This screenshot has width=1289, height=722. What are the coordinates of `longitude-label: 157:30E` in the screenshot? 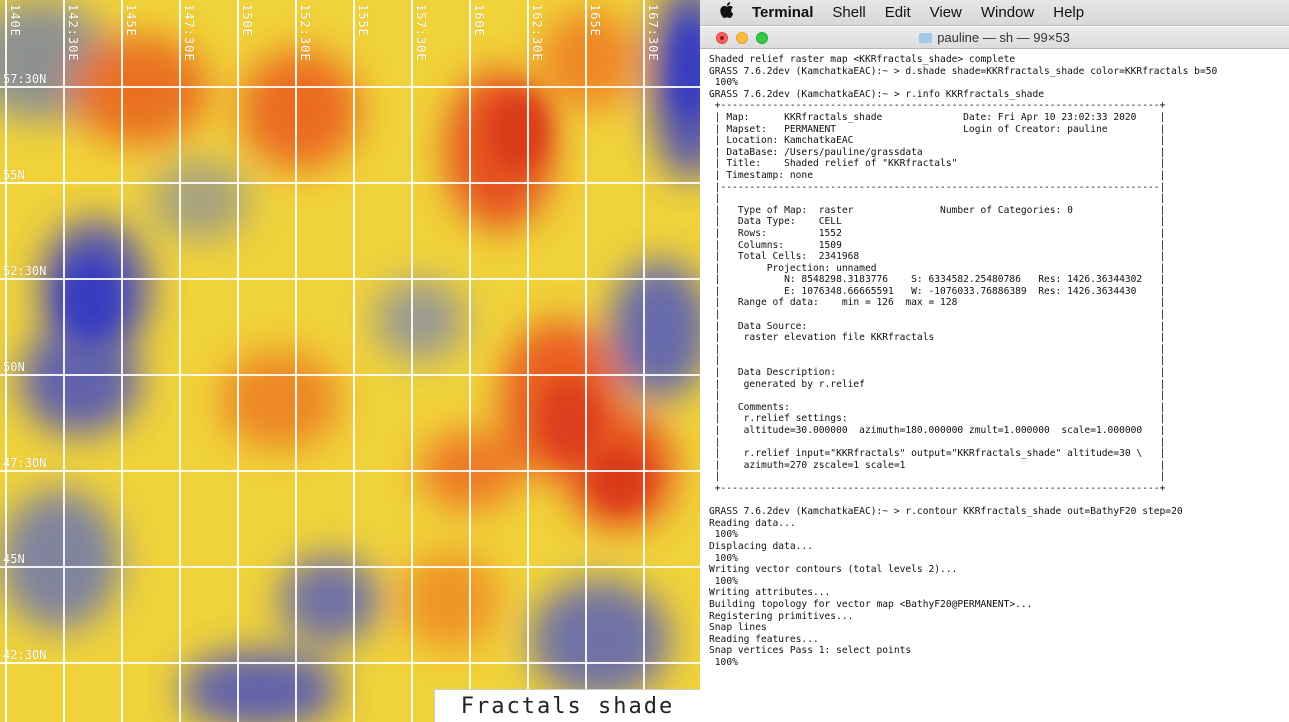 It's located at (421, 33).